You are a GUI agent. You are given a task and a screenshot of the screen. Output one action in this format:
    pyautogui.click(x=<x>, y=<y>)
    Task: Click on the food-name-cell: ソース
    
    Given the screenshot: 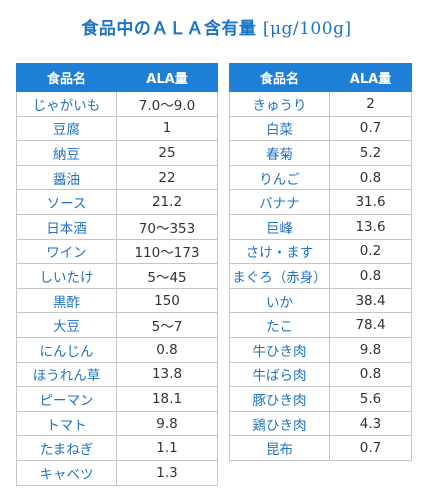 What is the action you would take?
    pyautogui.click(x=66, y=202)
    